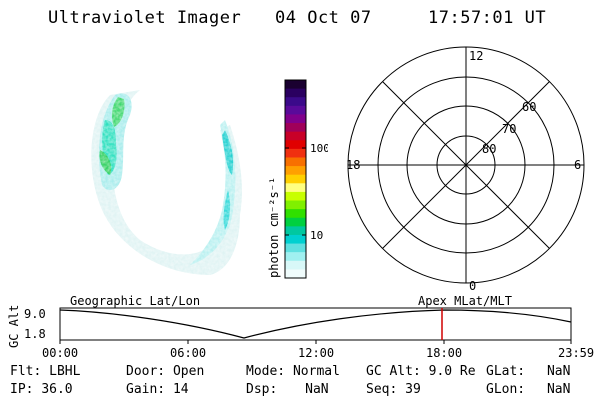 Image resolution: width=600 pixels, height=400 pixels. Describe the element at coordinates (287, 389) in the screenshot. I see `status-dsp: Dsp: NaN` at that location.